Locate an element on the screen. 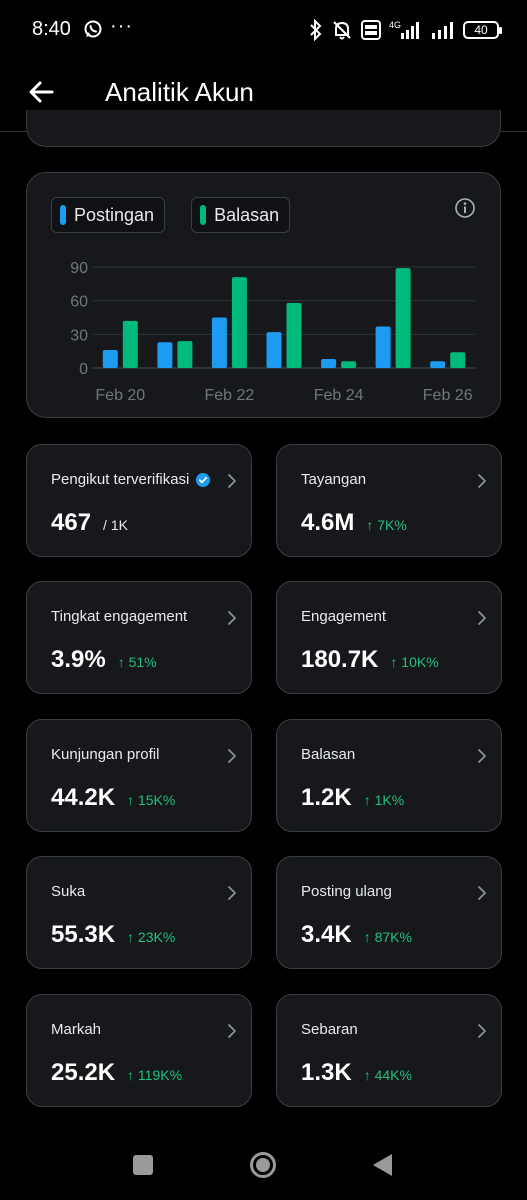  stat-change: ↑ 1K% is located at coordinates (384, 800).